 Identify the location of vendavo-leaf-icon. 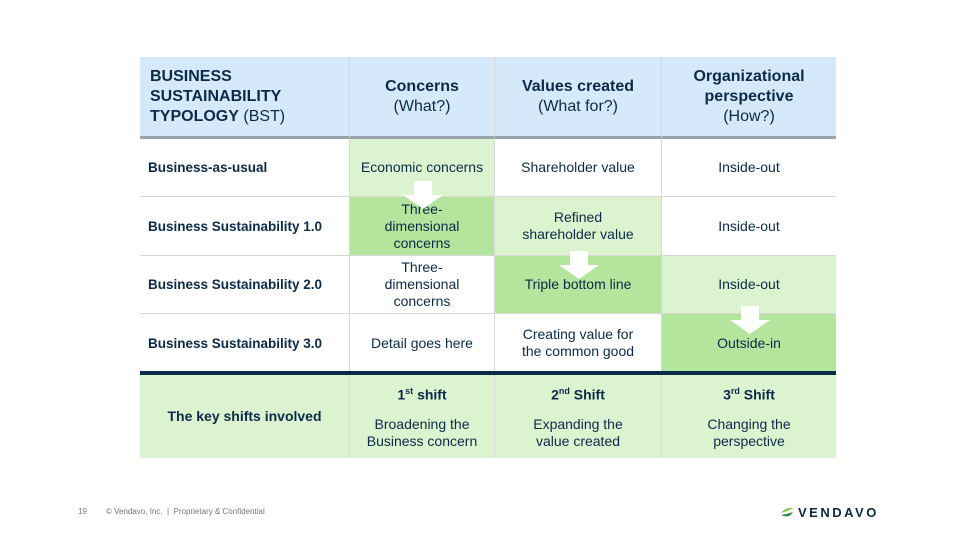
(787, 511).